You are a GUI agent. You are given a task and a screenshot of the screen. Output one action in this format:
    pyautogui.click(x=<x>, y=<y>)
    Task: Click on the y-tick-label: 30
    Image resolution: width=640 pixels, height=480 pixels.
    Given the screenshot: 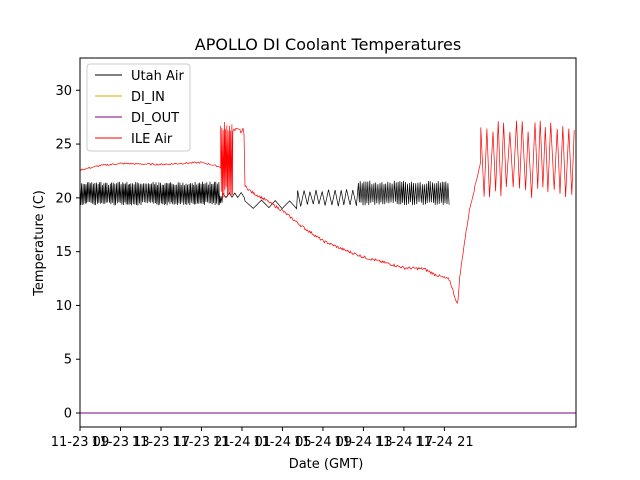 What is the action you would take?
    pyautogui.click(x=63, y=91)
    